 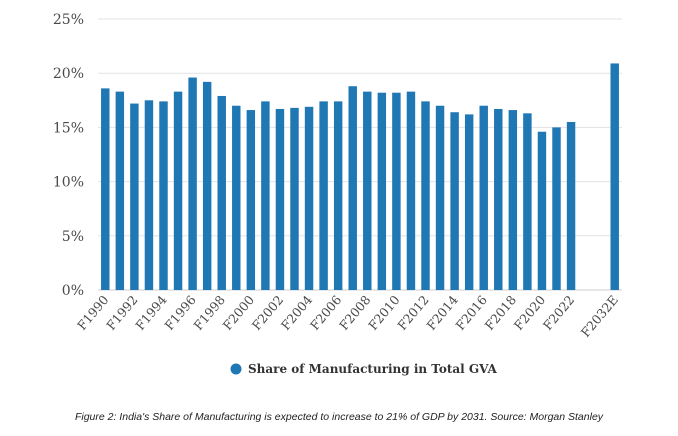 I want to click on bar-f2019, so click(x=527, y=201).